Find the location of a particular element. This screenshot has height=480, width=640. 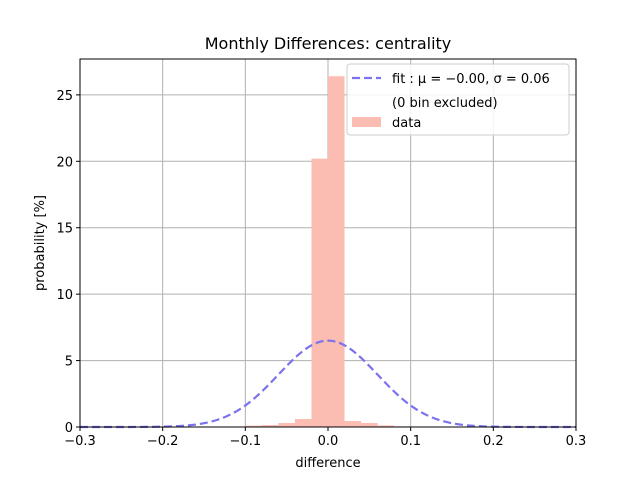

y-tick-label: 20 is located at coordinates (64, 162).